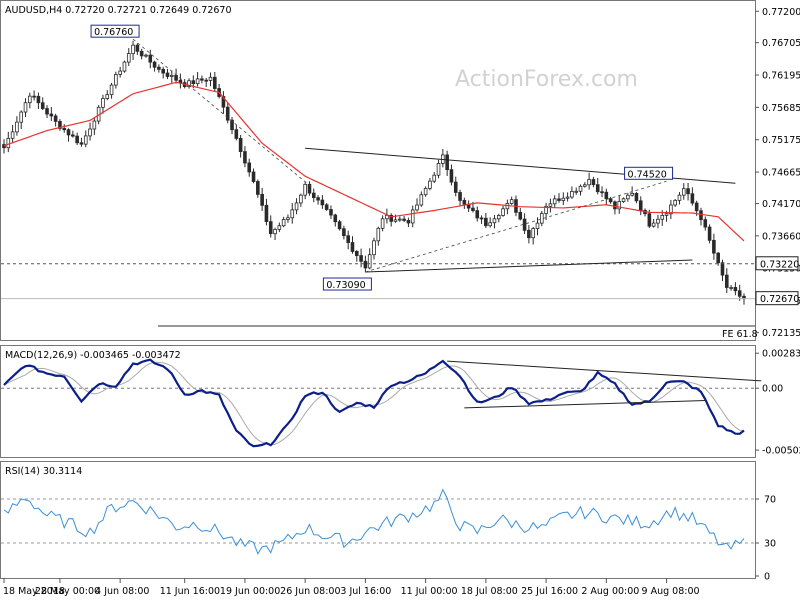  I want to click on x-tick-label: 2 Aug 00:00, so click(610, 591).